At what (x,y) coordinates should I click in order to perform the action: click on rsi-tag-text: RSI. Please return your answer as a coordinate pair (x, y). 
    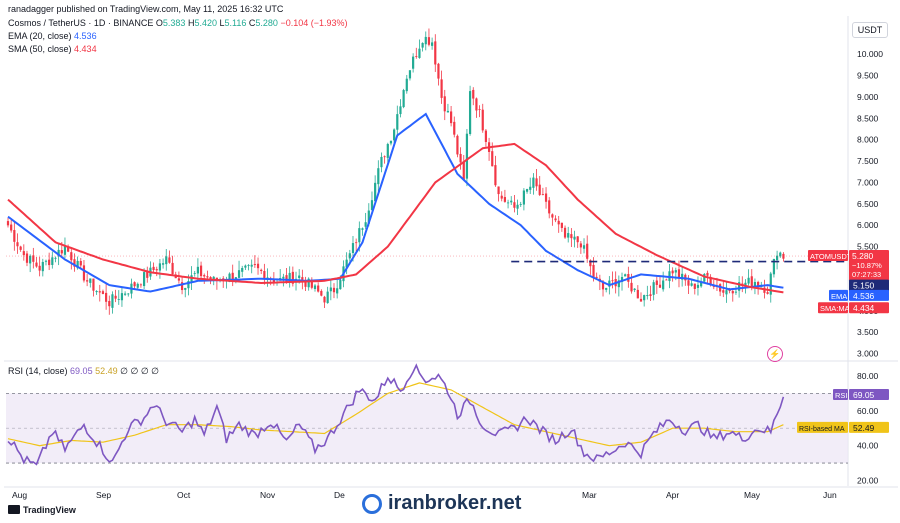
    Looking at the image, I should click on (841, 395).